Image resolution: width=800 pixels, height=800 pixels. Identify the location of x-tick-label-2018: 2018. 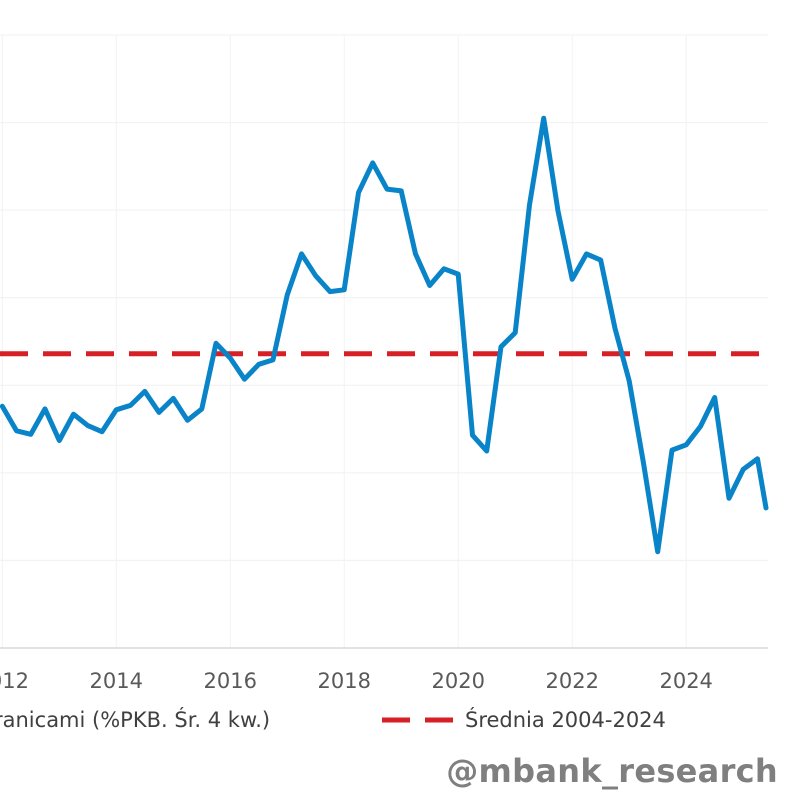
(344, 681).